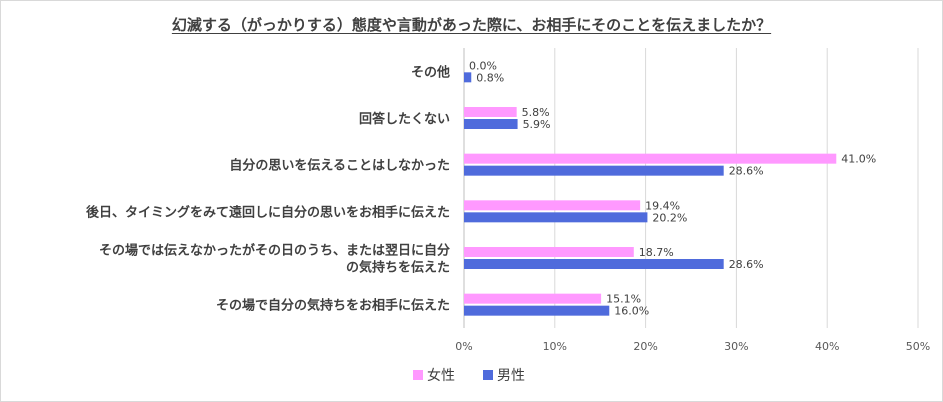 This screenshot has width=943, height=402. What do you see at coordinates (645, 346) in the screenshot?
I see `tick-label: 20%` at bounding box center [645, 346].